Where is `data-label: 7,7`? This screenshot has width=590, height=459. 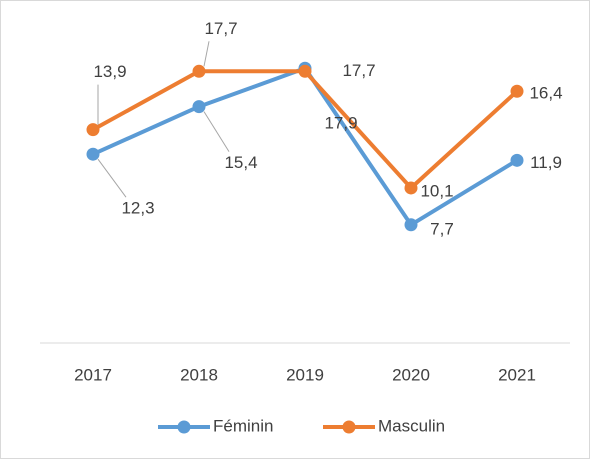 data-label: 7,7 is located at coordinates (442, 228).